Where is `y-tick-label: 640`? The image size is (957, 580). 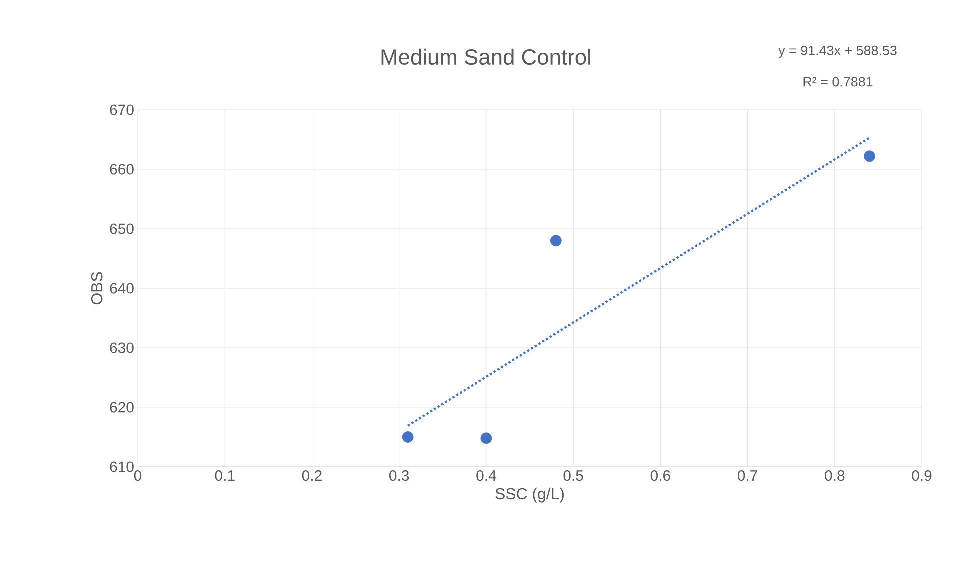
y-tick-label: 640 is located at coordinates (122, 288).